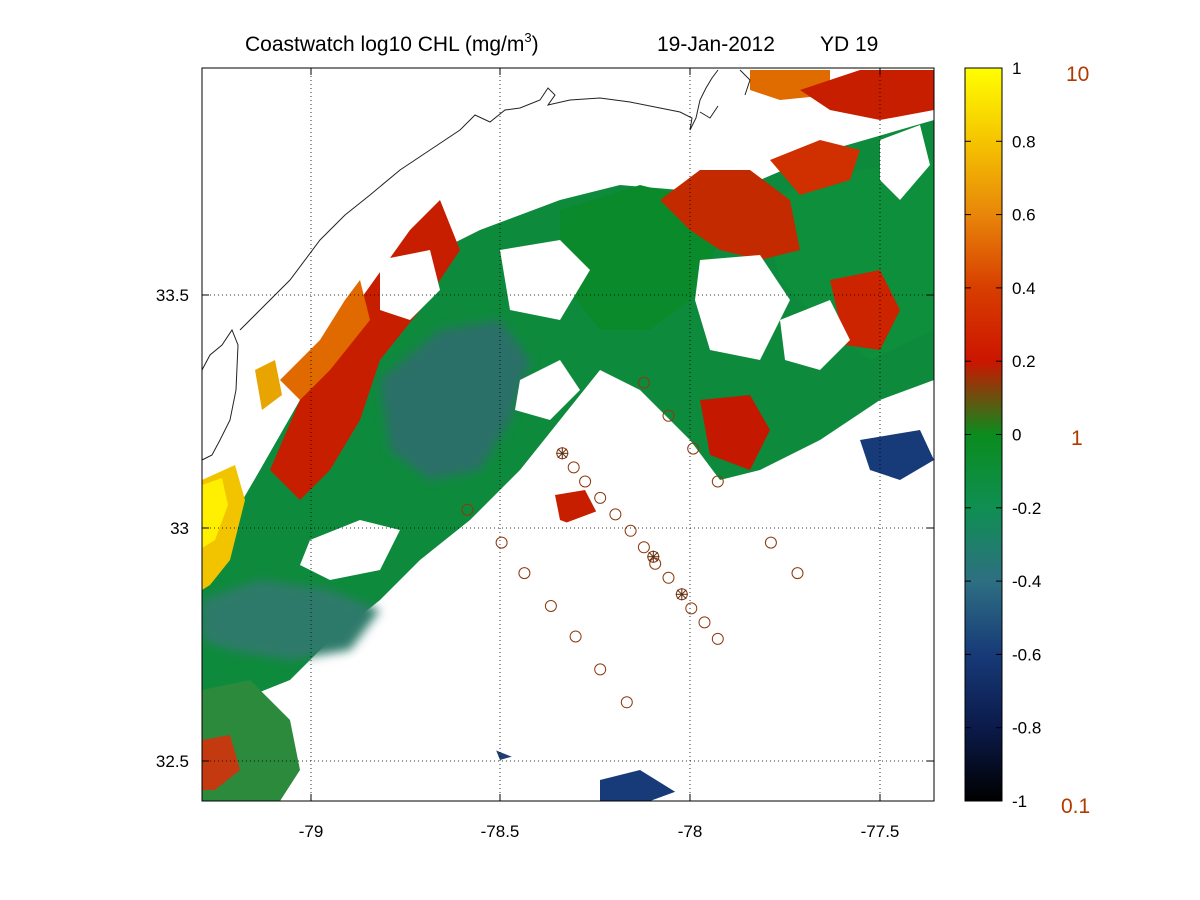 This screenshot has height=900, width=1200. What do you see at coordinates (1026, 728) in the screenshot?
I see `colorbar-tick-label: -0.8` at bounding box center [1026, 728].